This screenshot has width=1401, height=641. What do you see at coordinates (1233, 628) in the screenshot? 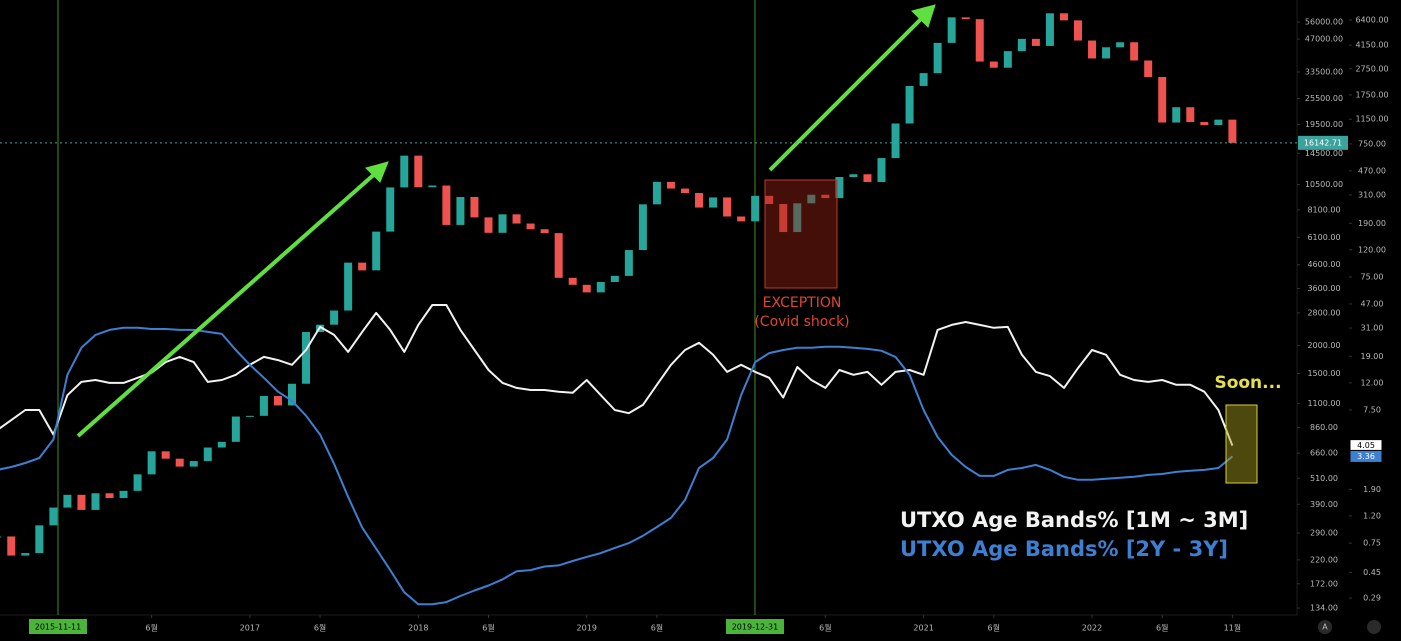
I see `x-tick-label: 11월` at bounding box center [1233, 628].